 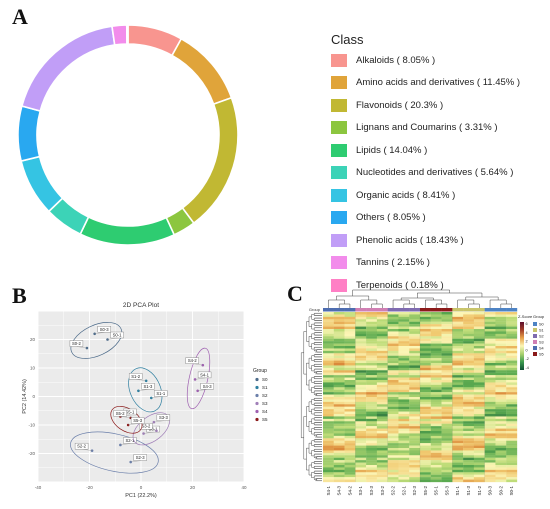 I want to click on group-legend-label: S5, so click(x=541, y=355).